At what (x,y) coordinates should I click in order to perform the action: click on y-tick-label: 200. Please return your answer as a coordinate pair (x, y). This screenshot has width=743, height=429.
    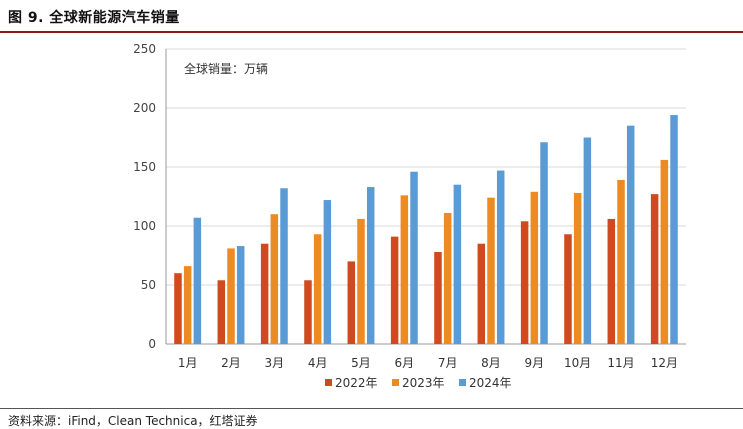
    Looking at the image, I should click on (144, 108).